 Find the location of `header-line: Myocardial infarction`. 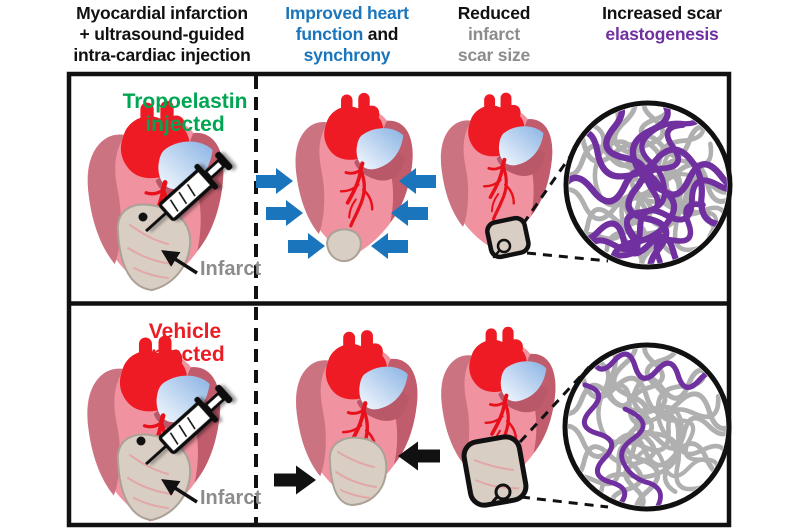

header-line: Myocardial infarction is located at coordinates (162, 13).